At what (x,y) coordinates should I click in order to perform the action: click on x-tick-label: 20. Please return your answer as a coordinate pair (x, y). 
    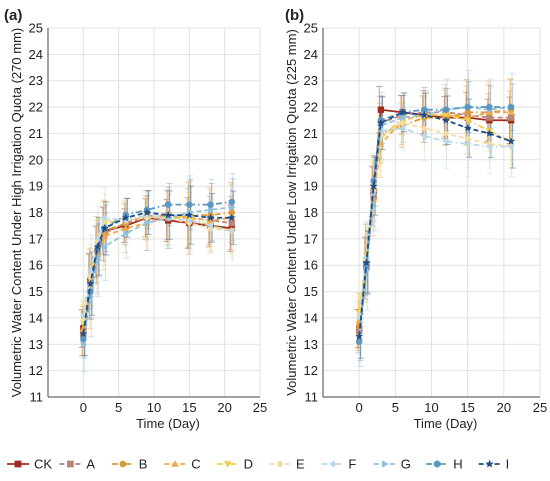
    Looking at the image, I should click on (504, 407).